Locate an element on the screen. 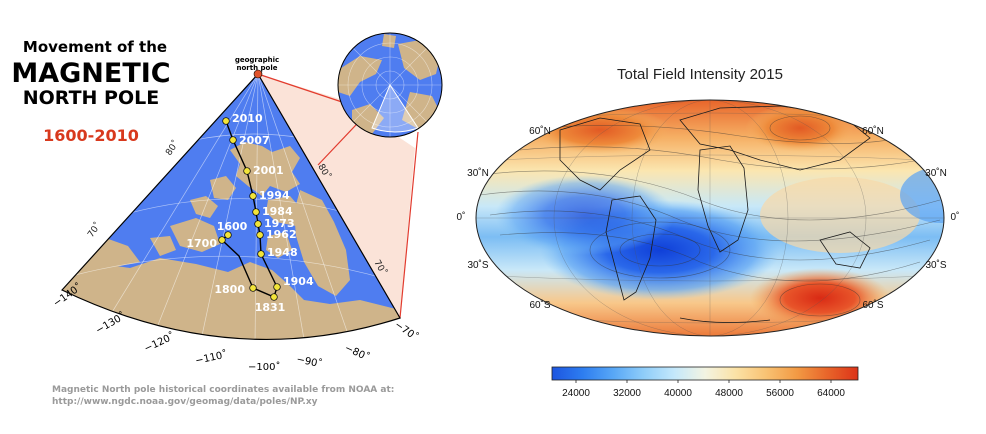 This screenshot has height=434, width=986. inset-globe is located at coordinates (390, 85).